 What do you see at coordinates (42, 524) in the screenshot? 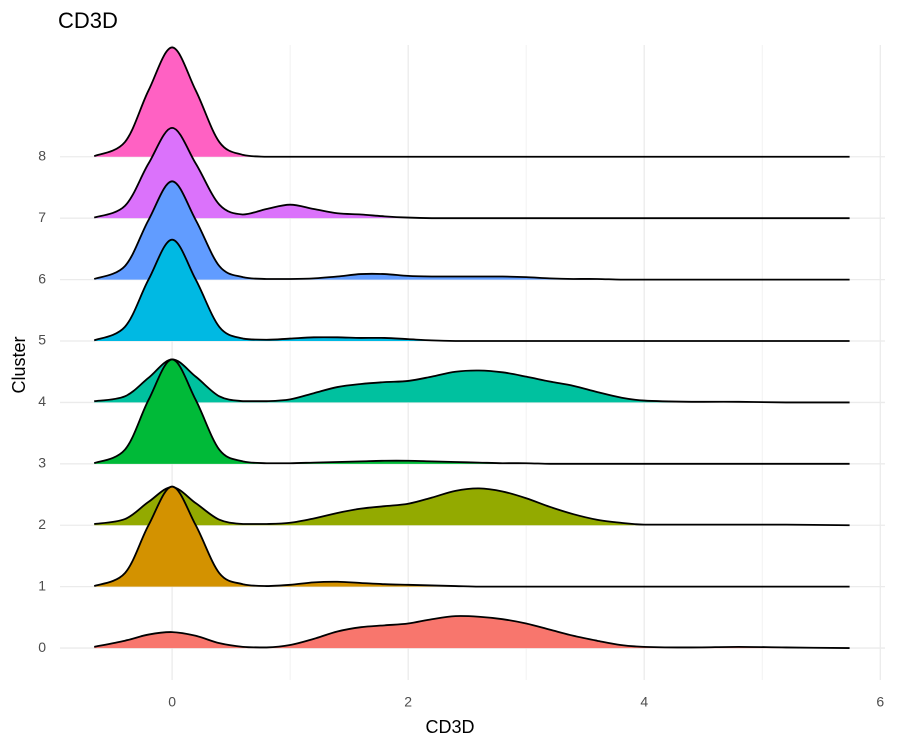
I see `y-tick-label: 2` at bounding box center [42, 524].